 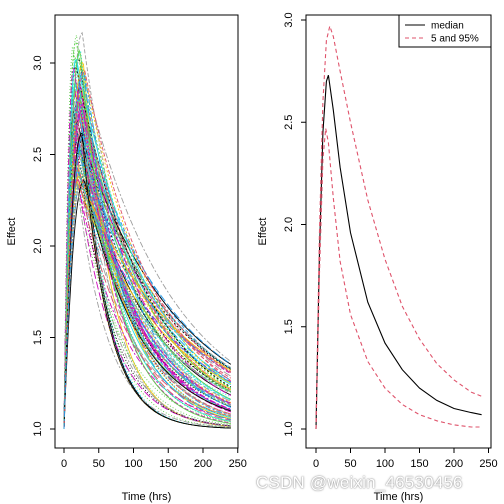 I want to click on legend: median 5 and 95%, so click(x=445, y=31).